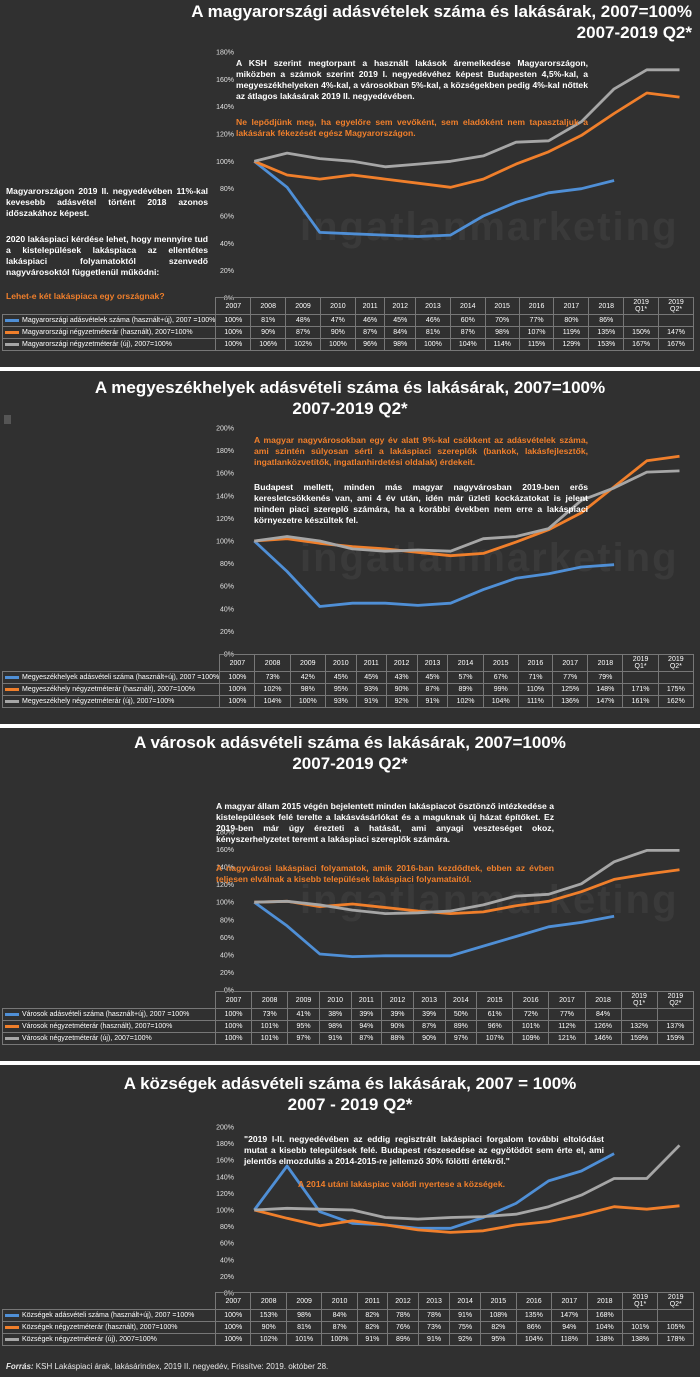 This screenshot has height=1377, width=700. Describe the element at coordinates (227, 920) in the screenshot. I see `y-tick-label: 80%` at that location.